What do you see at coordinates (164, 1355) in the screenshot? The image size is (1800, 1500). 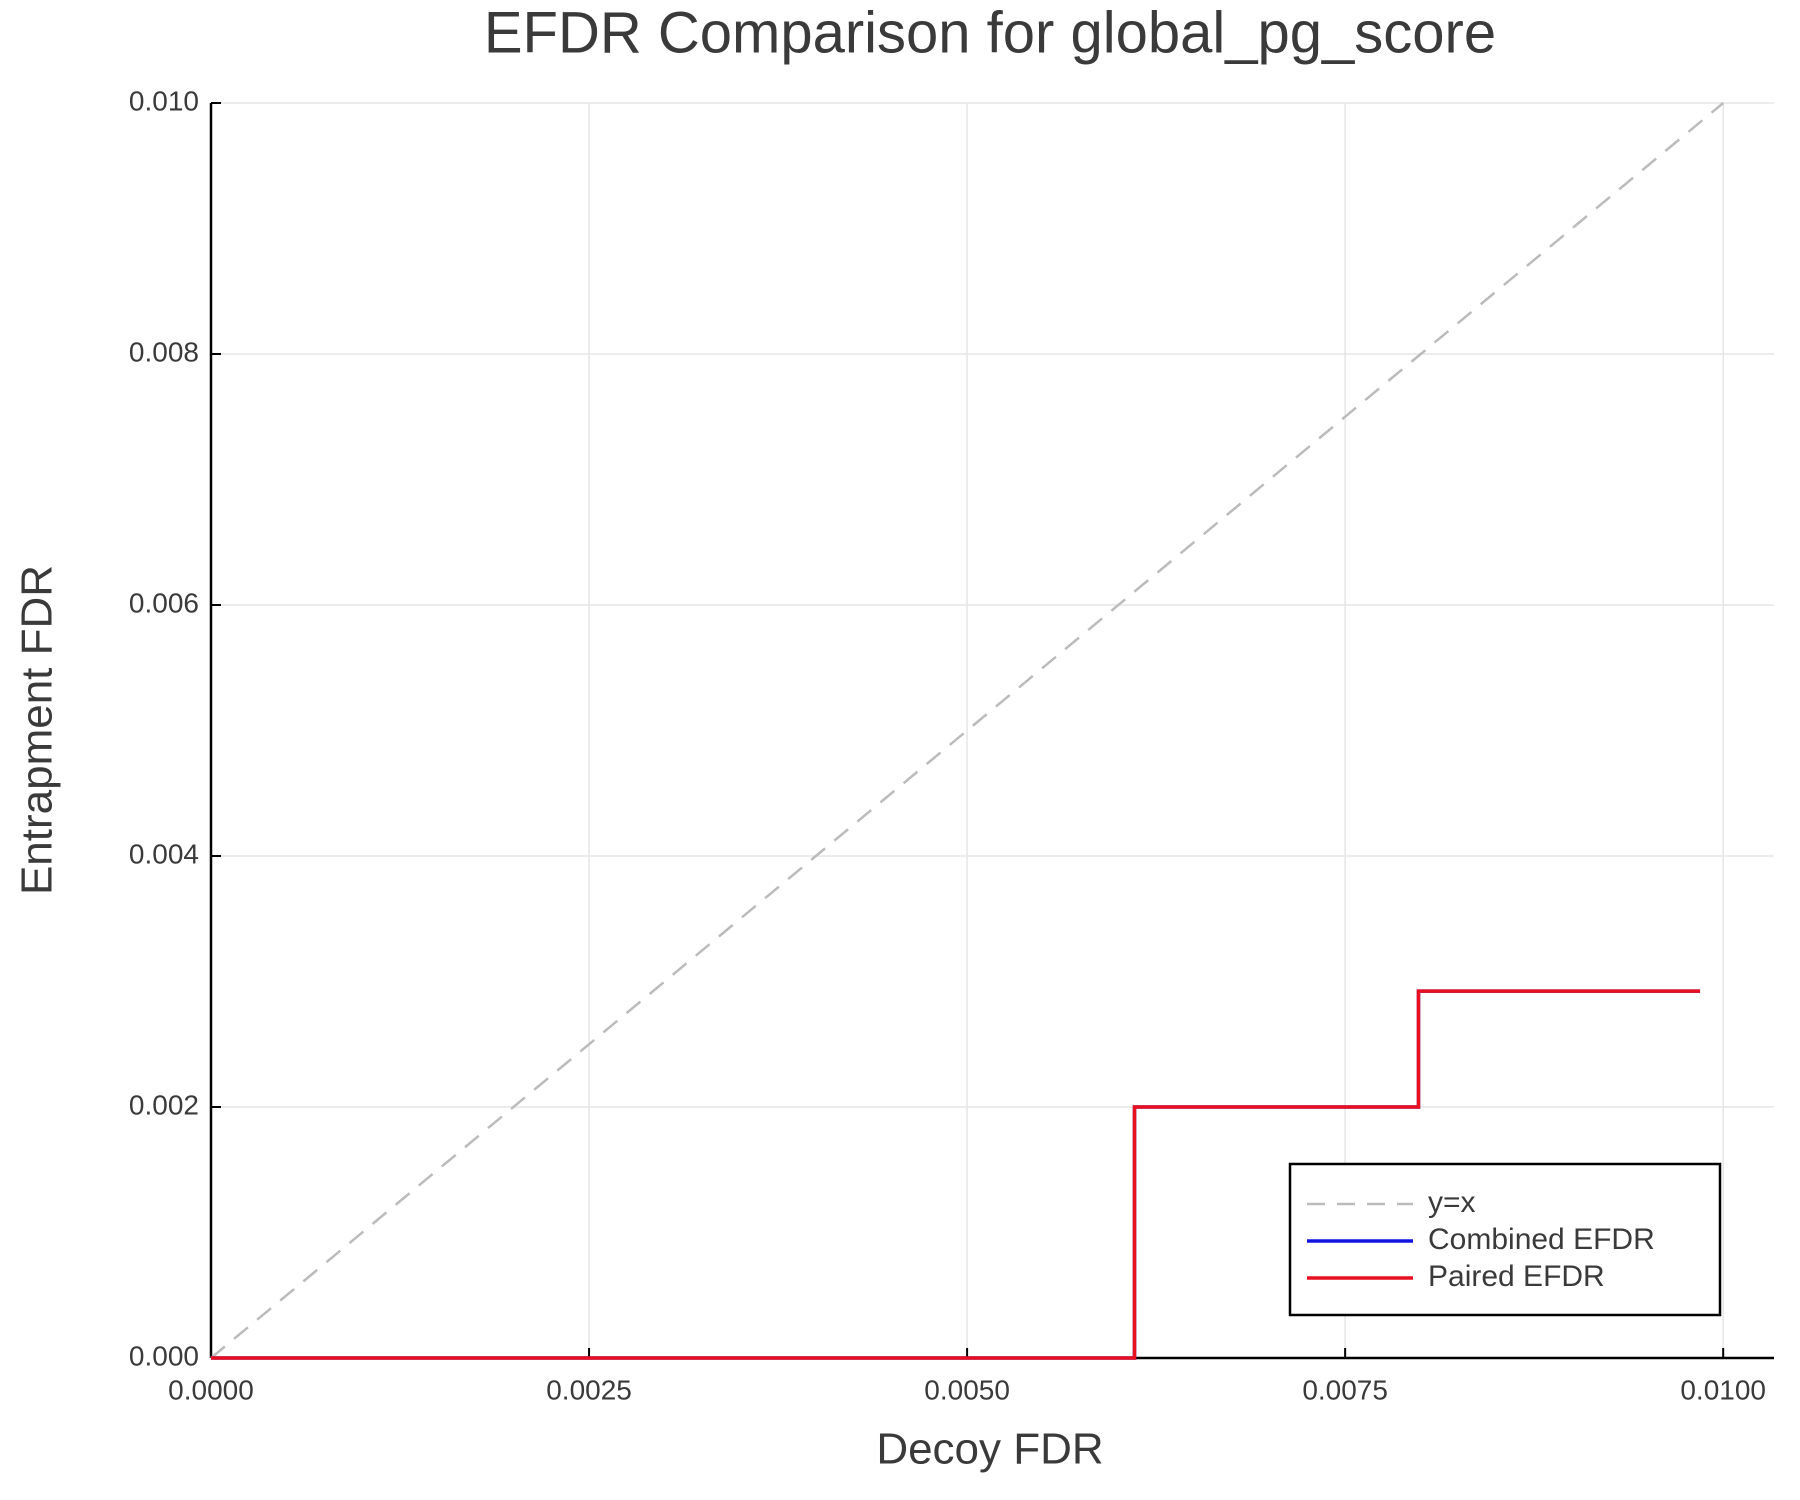 I see `y-tick-label: 0.000` at bounding box center [164, 1355].